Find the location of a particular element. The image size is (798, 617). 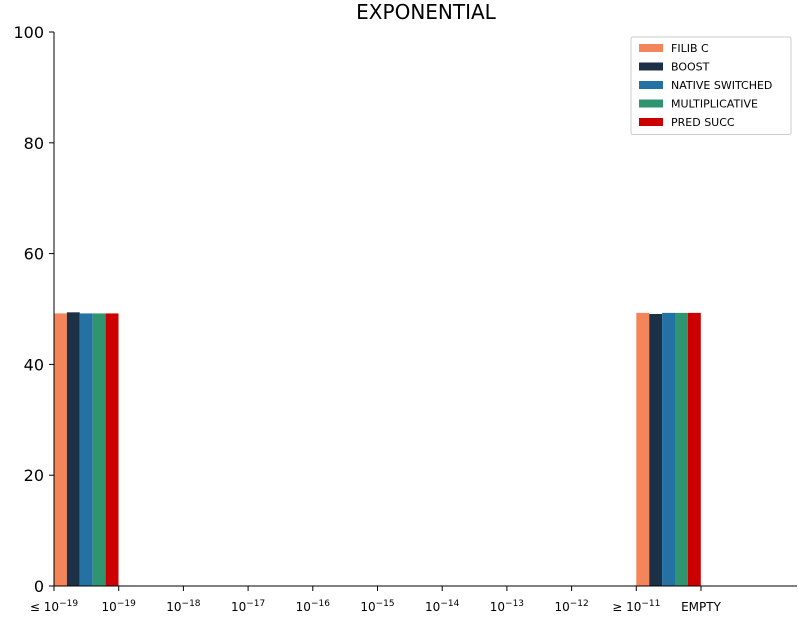

legend-label: FILIB C is located at coordinates (690, 48).